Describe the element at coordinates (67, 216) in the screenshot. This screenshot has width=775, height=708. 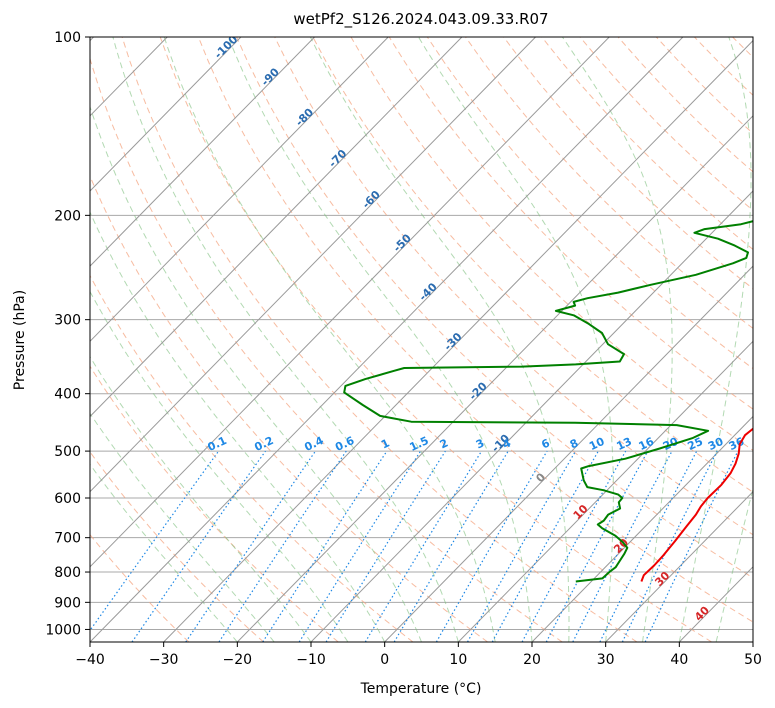
I see `y-tick-label: 200` at that location.